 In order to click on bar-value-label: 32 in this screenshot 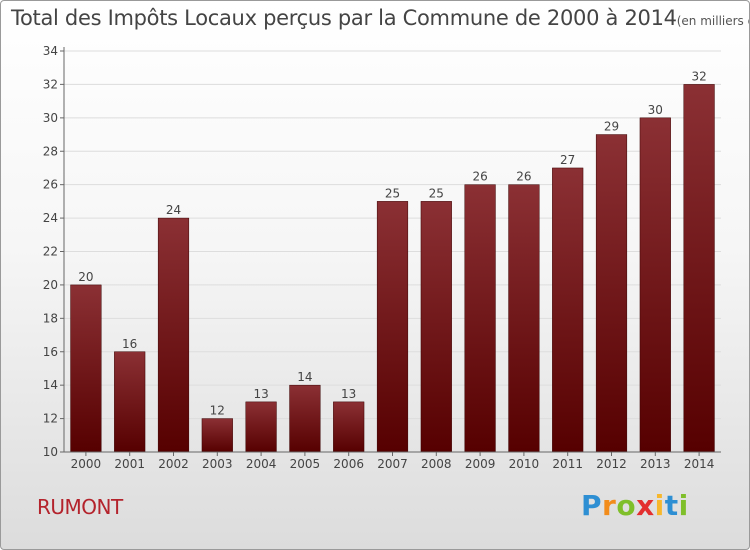, I will do `click(698, 76)`.